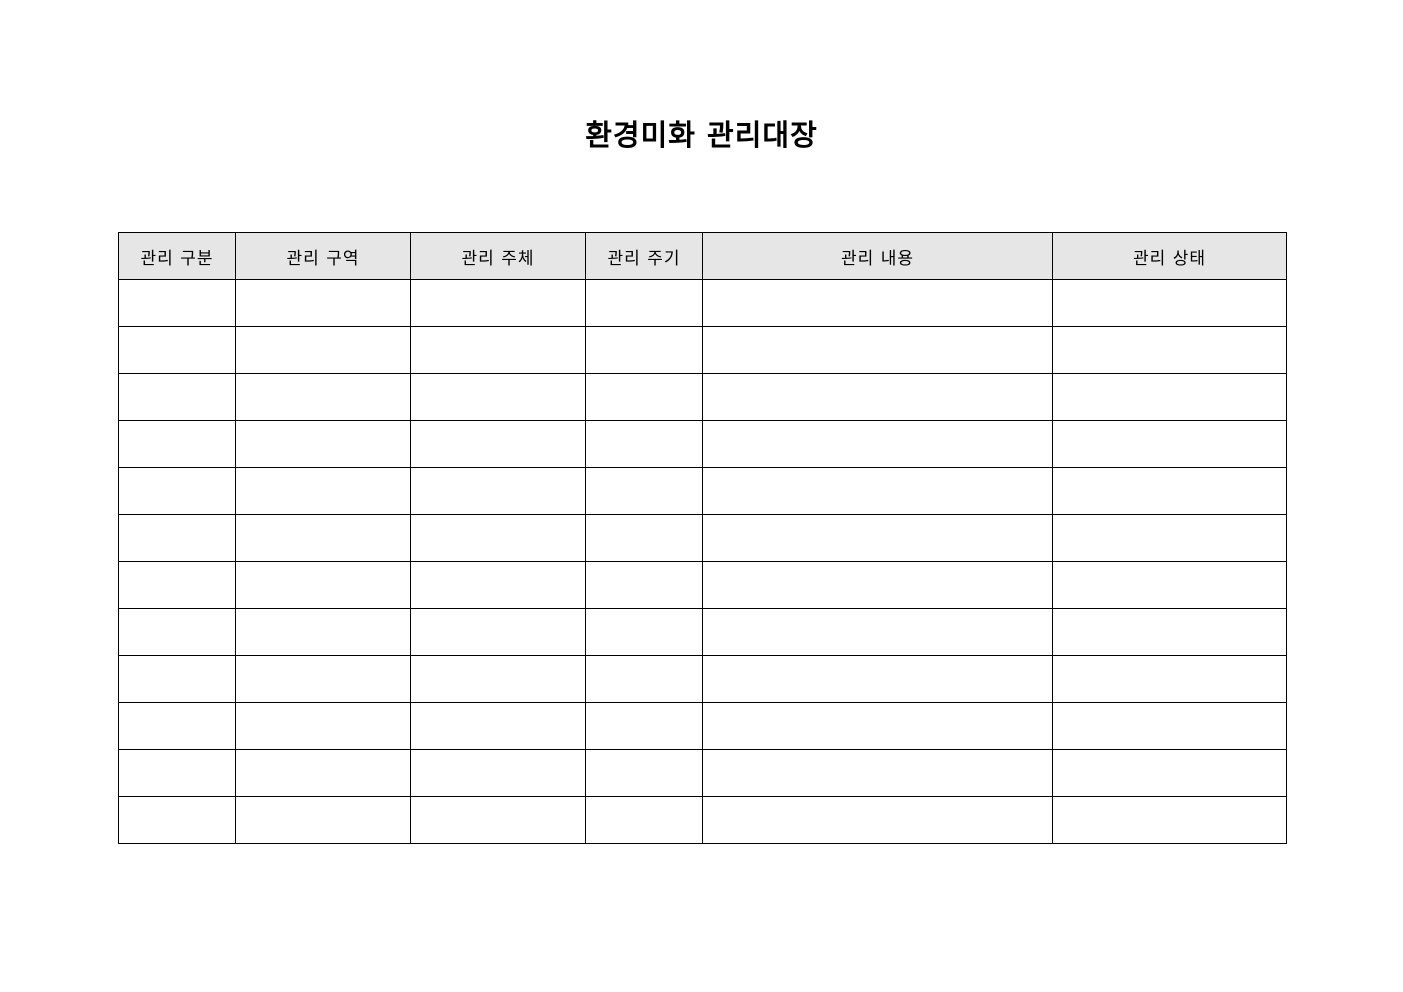 The width and height of the screenshot is (1403, 992). What do you see at coordinates (701, 135) in the screenshot?
I see `document-title: 환경미화 관리대장` at bounding box center [701, 135].